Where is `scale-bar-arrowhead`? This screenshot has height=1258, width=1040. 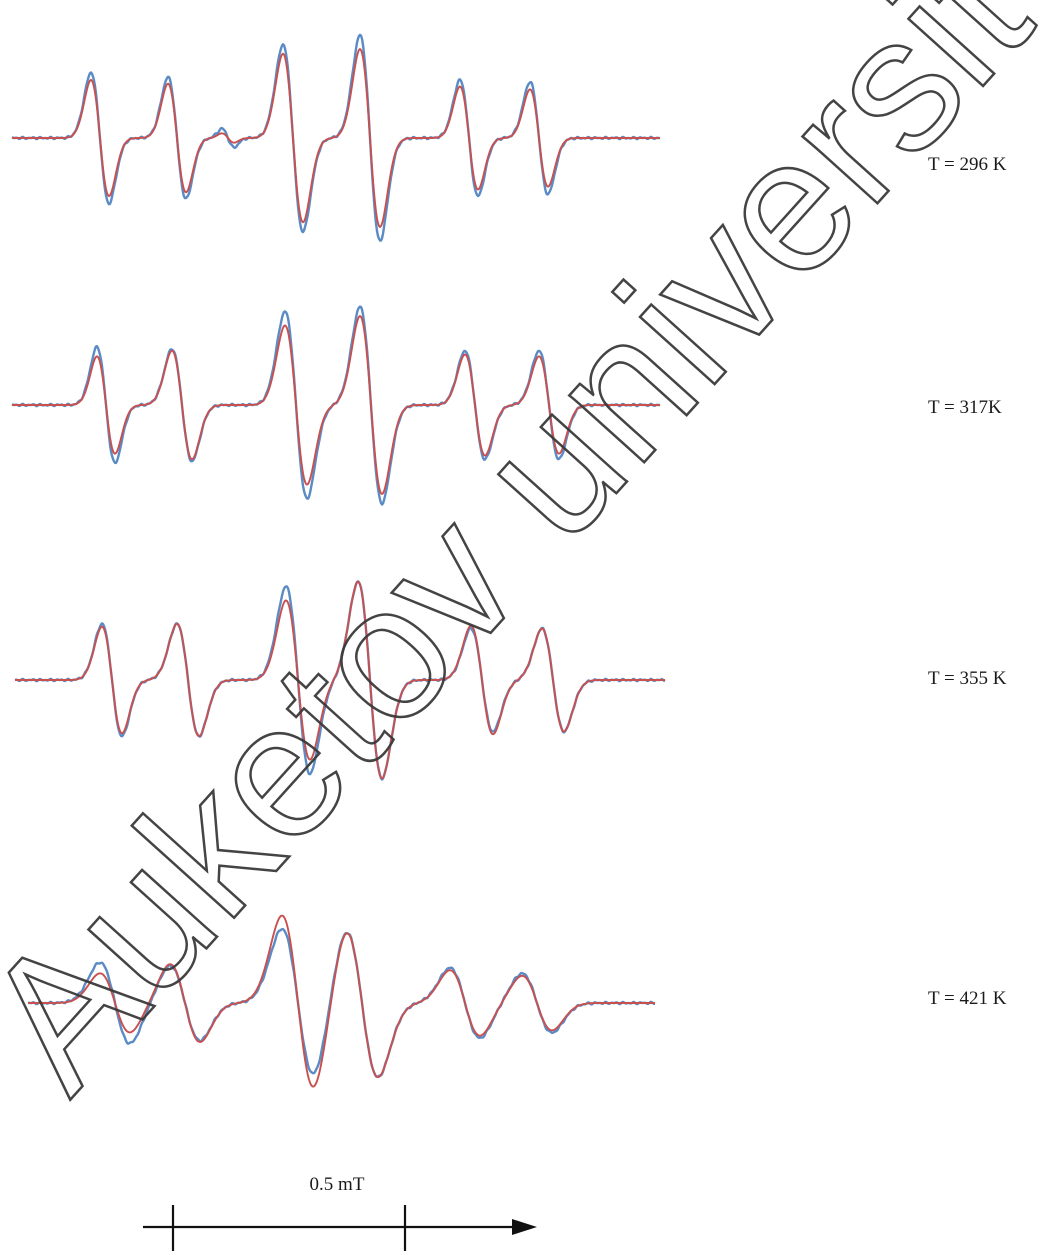
scale-bar-arrowhead is located at coordinates (524, 1227).